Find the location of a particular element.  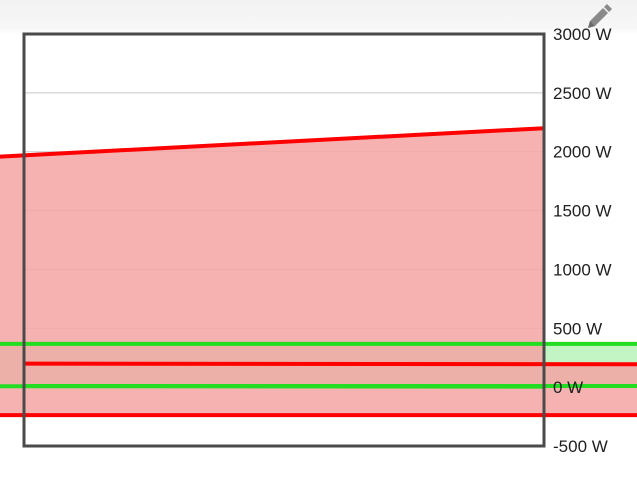

y-tick-label: 3000 W is located at coordinates (582, 34).